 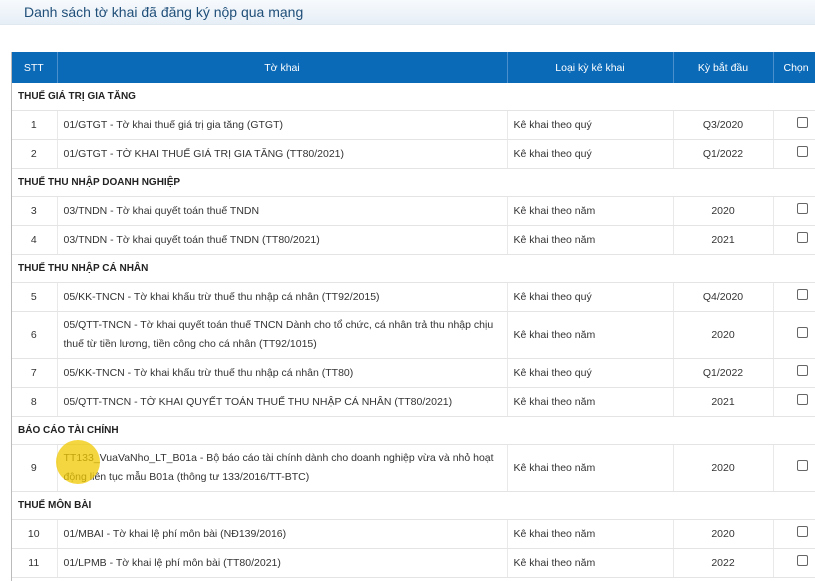 What do you see at coordinates (34, 67) in the screenshot?
I see `col-stt: STT` at bounding box center [34, 67].